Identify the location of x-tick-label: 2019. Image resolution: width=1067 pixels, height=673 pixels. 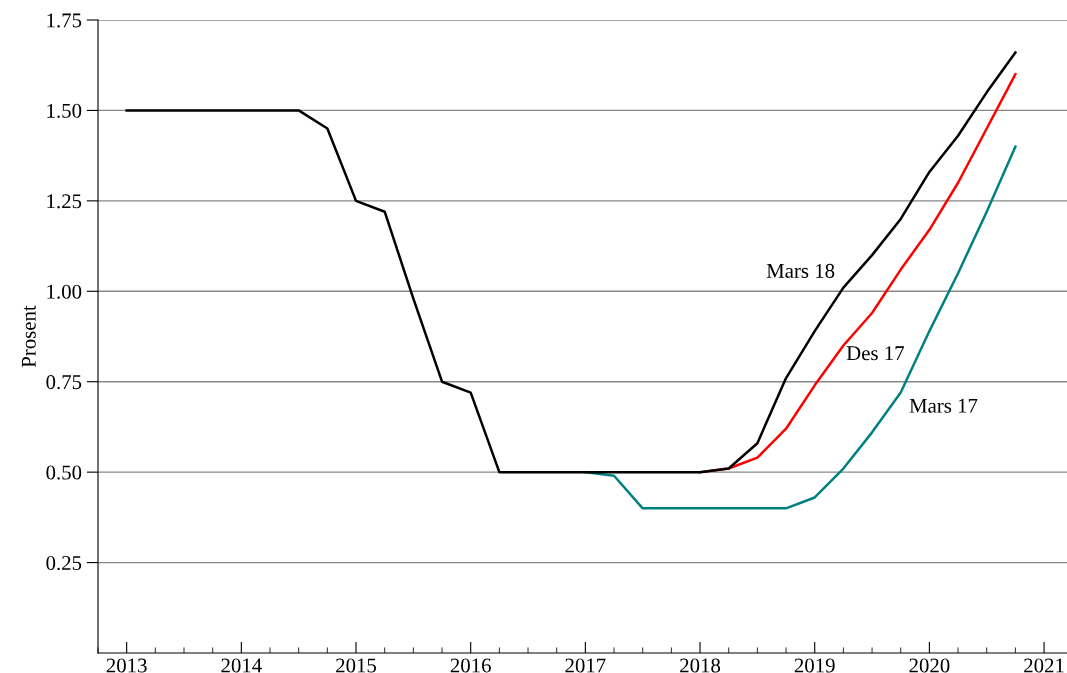
(814, 665).